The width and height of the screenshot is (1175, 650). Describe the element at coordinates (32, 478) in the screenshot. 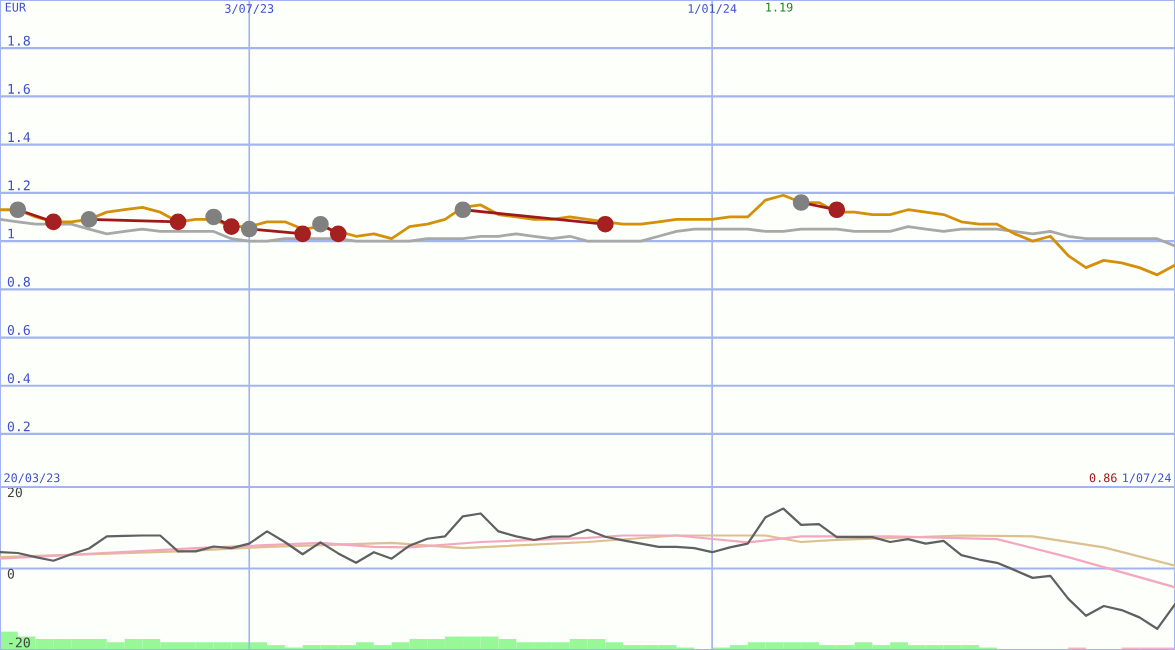

I see `annotation: 20/03/23` at that location.